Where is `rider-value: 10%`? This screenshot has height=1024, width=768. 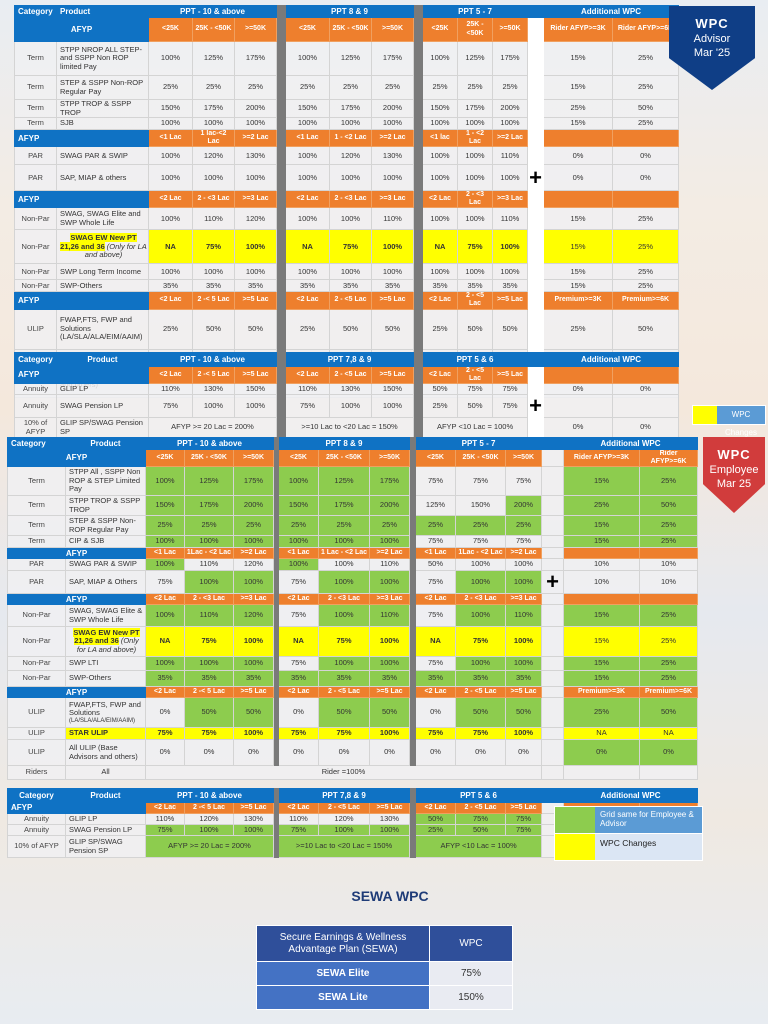 rider-value: 10% is located at coordinates (669, 582).